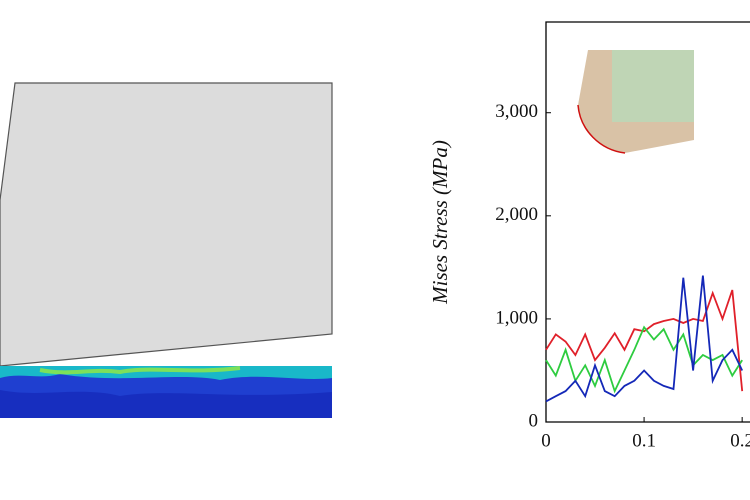 The image size is (750, 500). What do you see at coordinates (601, 129) in the screenshot?
I see `inset-arc` at bounding box center [601, 129].